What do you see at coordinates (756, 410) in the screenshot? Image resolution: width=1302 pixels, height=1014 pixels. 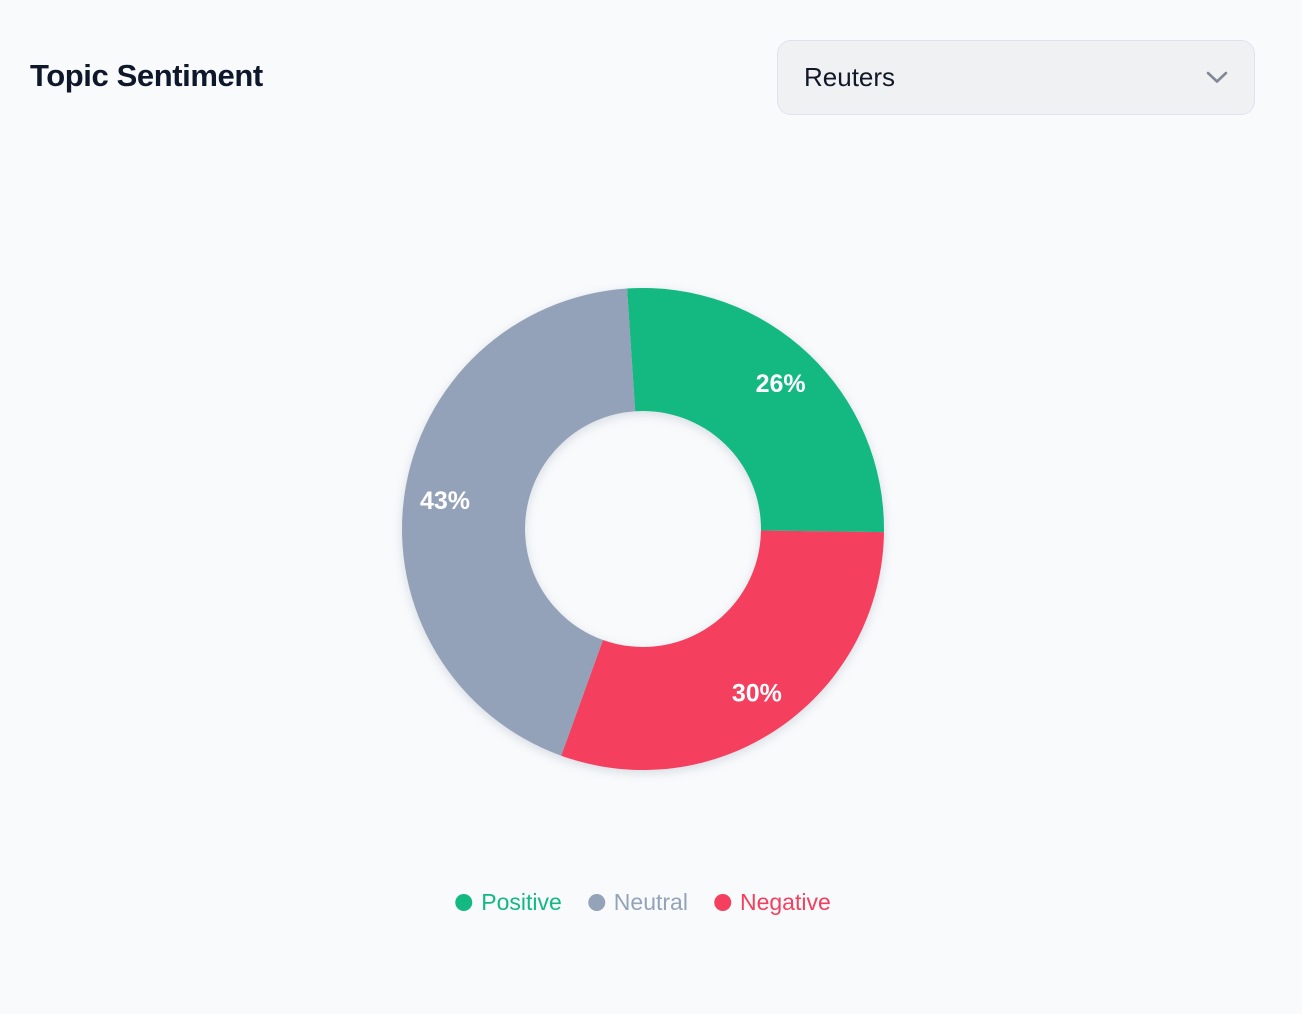 I see `donut-segment-positive` at bounding box center [756, 410].